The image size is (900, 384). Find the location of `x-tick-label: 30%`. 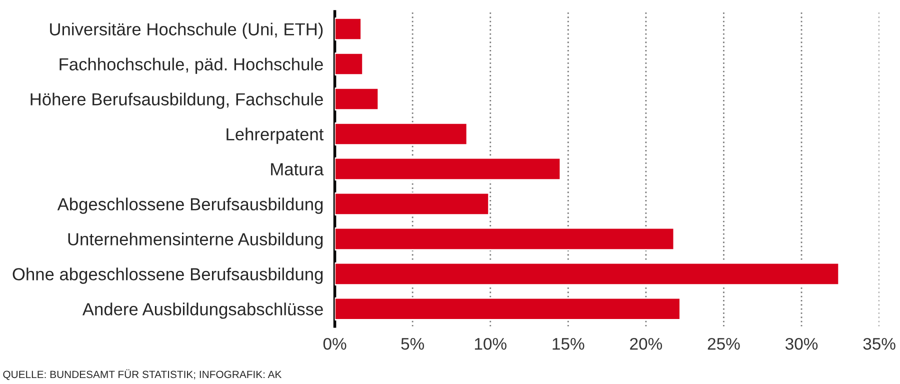

x-tick-label: 30% is located at coordinates (801, 344).